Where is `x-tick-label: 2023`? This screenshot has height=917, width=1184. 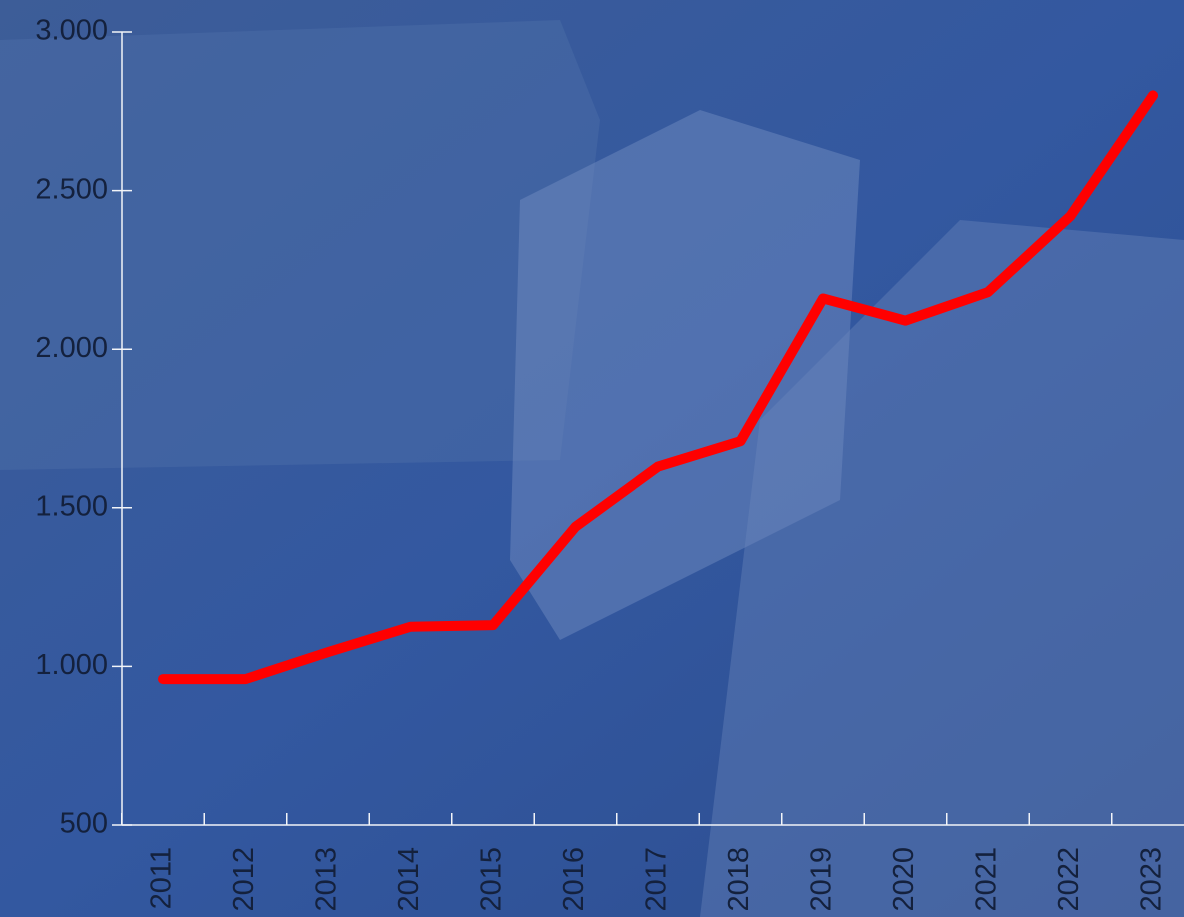 x-tick-label: 2023 is located at coordinates (1152, 879).